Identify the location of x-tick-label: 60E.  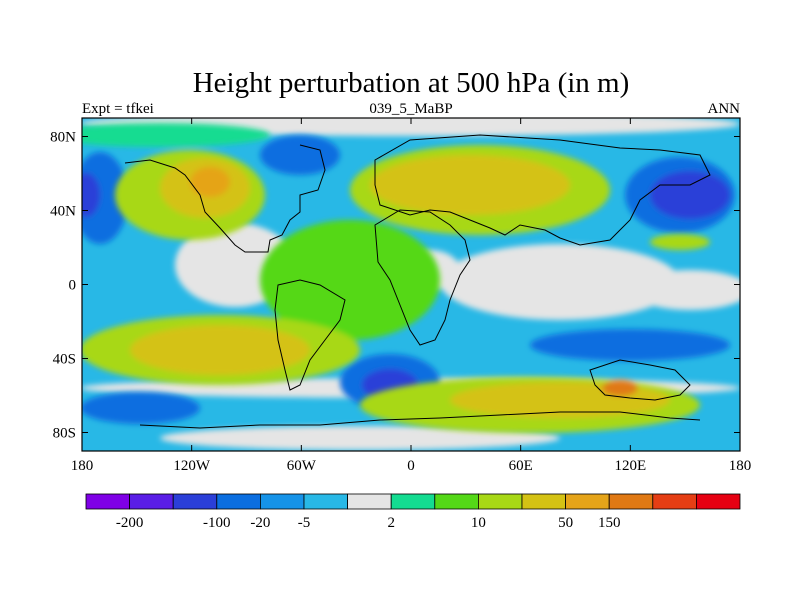
(521, 466).